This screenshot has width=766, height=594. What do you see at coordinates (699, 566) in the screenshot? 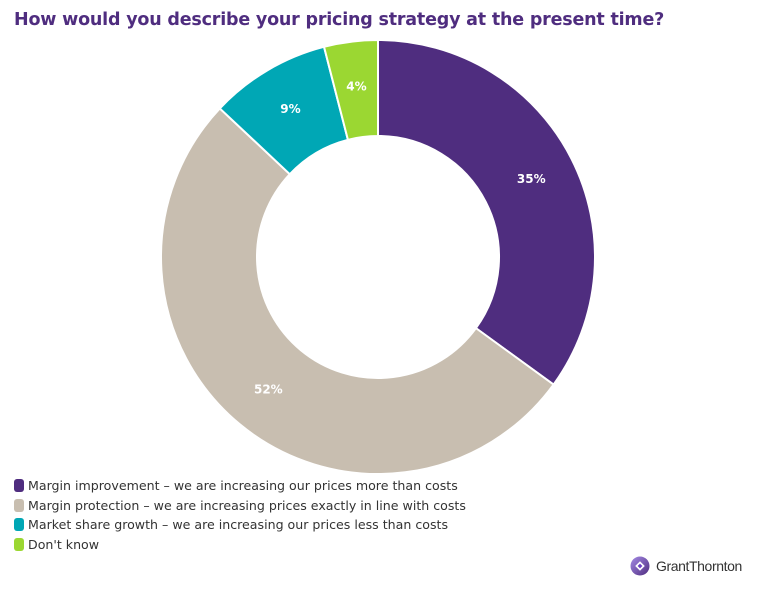
I see `brand-name: GrantThornton` at bounding box center [699, 566].